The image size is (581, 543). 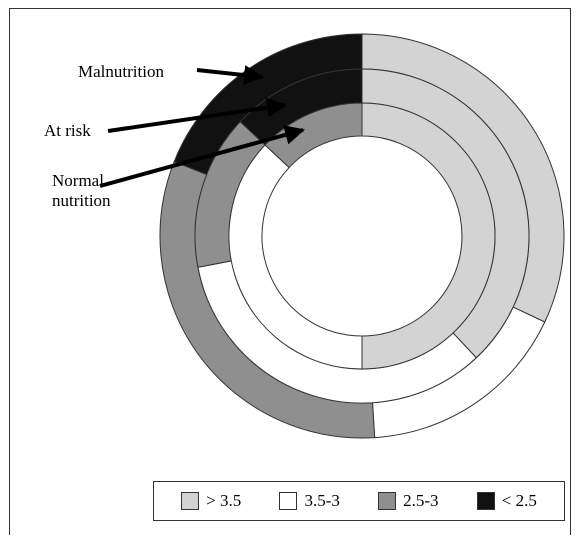 I want to click on ring-label-normal-nutrition-line2: nutrition, so click(x=81, y=200).